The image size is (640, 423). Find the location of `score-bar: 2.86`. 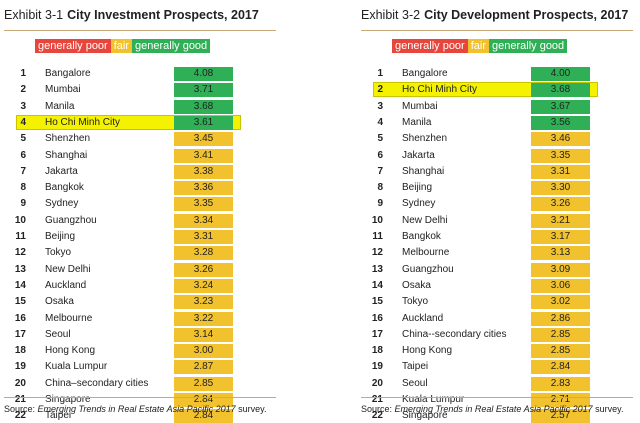

score-bar: 2.86 is located at coordinates (560, 318).